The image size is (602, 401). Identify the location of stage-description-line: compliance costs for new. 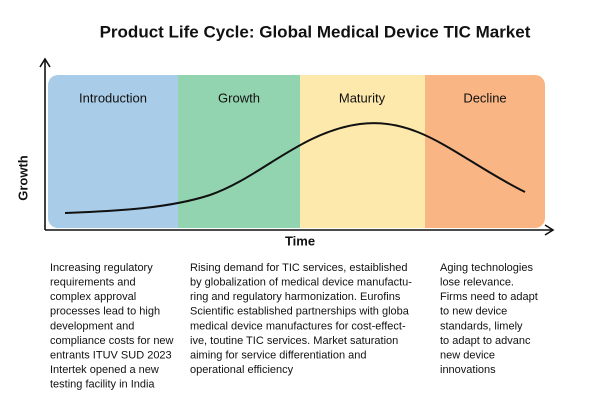
(112, 341).